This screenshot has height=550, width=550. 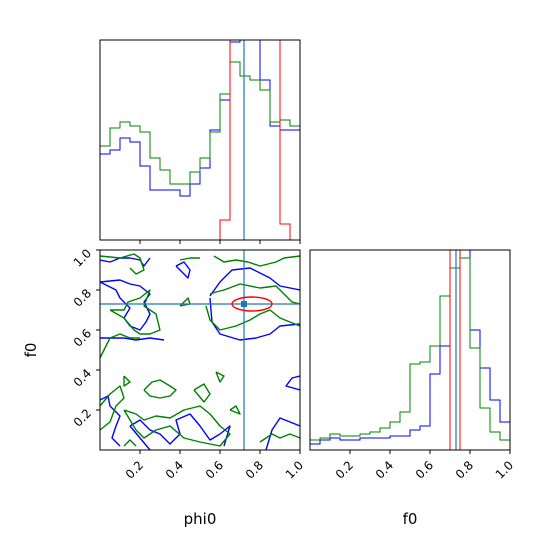 I want to click on phi0-histogram-panel, so click(x=200, y=141).